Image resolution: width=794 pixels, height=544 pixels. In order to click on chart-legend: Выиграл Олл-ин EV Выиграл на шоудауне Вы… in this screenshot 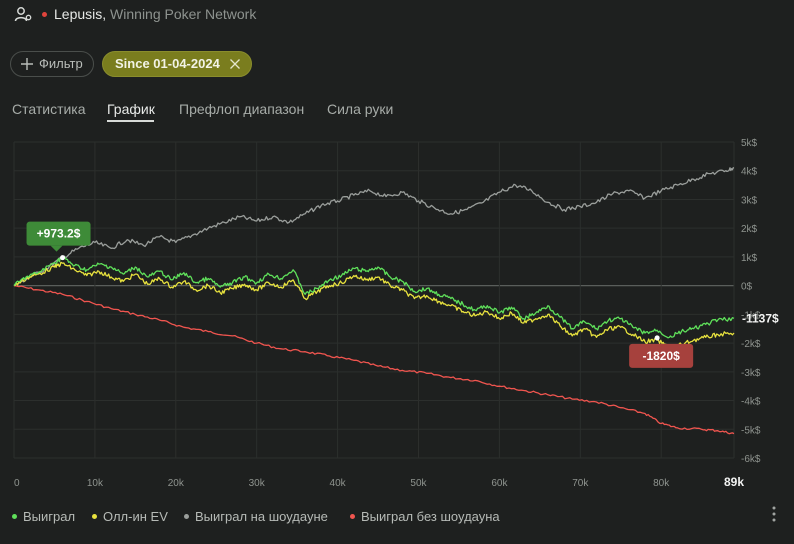, I will do `click(397, 517)`.